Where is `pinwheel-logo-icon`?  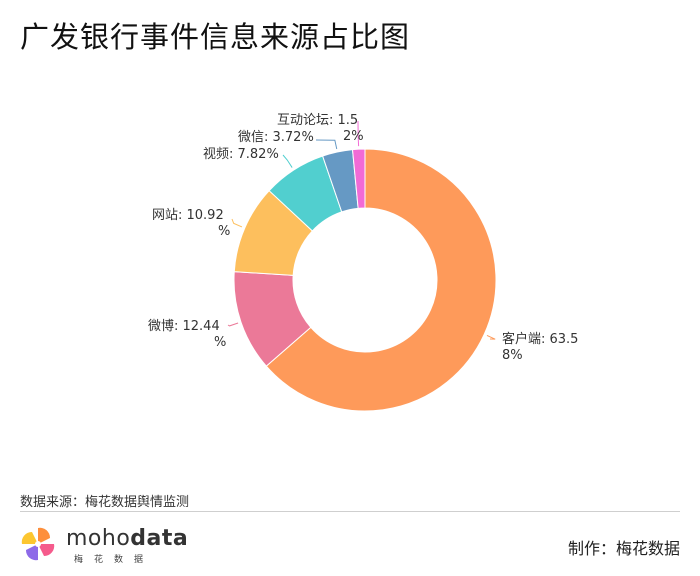
pinwheel-logo-icon is located at coordinates (38, 544).